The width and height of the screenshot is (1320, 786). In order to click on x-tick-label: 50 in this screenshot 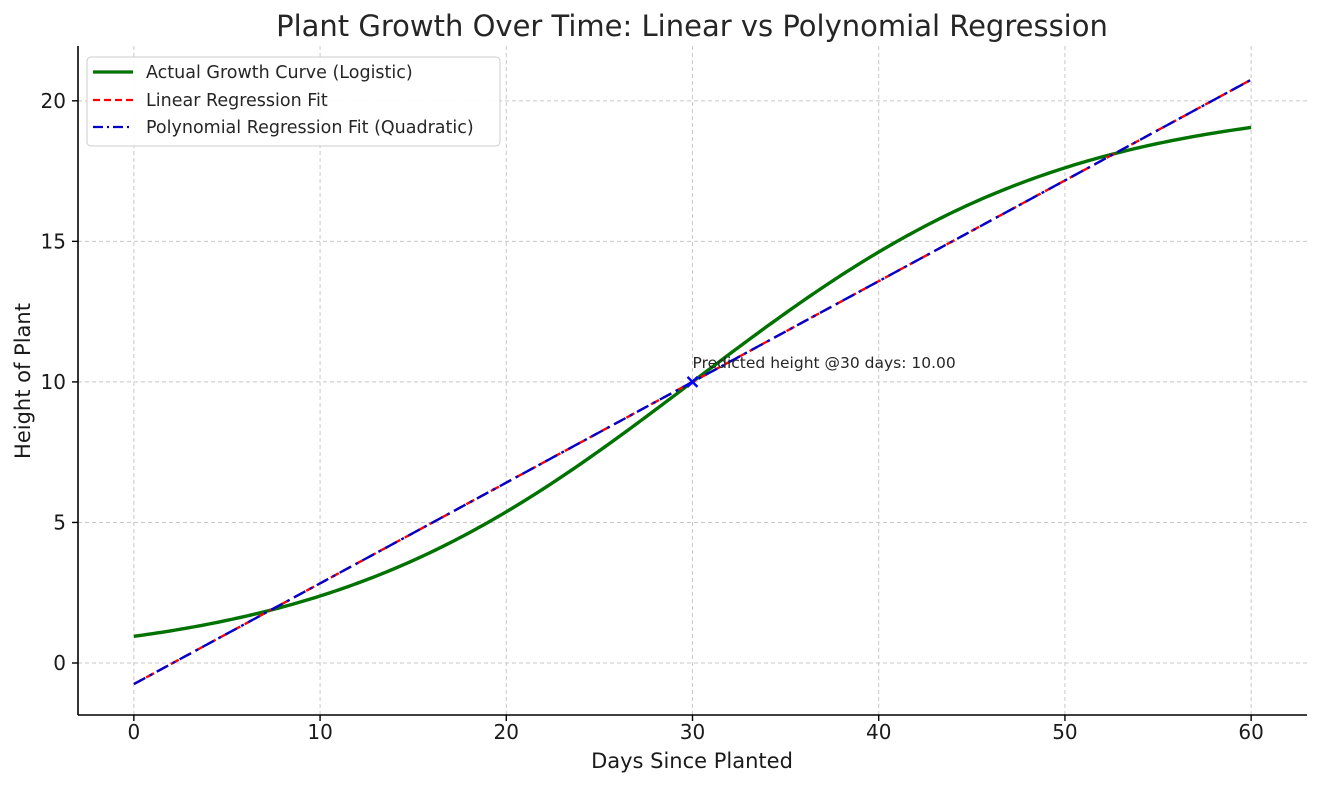, I will do `click(1064, 732)`.